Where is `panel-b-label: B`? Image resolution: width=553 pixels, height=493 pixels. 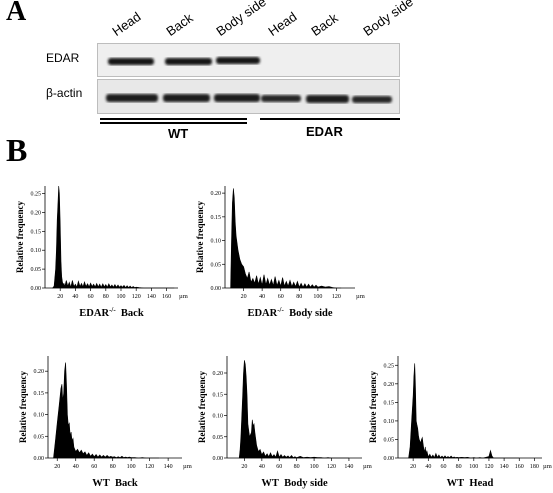
panel-b-label: B is located at coordinates (17, 150).